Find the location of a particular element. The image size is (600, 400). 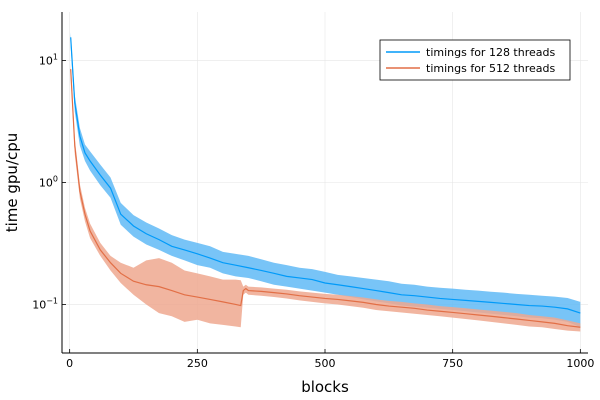

x-tick-label-0: 0 is located at coordinates (69, 363).